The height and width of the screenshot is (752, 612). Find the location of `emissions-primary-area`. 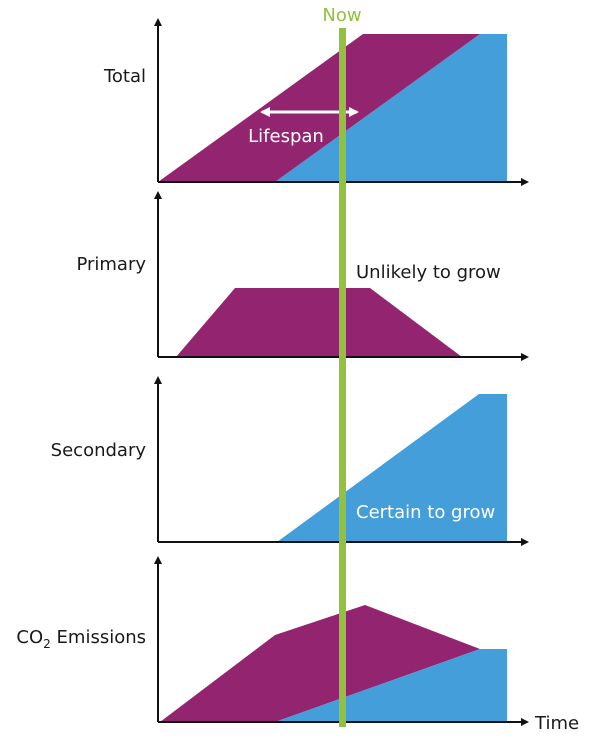

emissions-primary-area is located at coordinates (320, 663).